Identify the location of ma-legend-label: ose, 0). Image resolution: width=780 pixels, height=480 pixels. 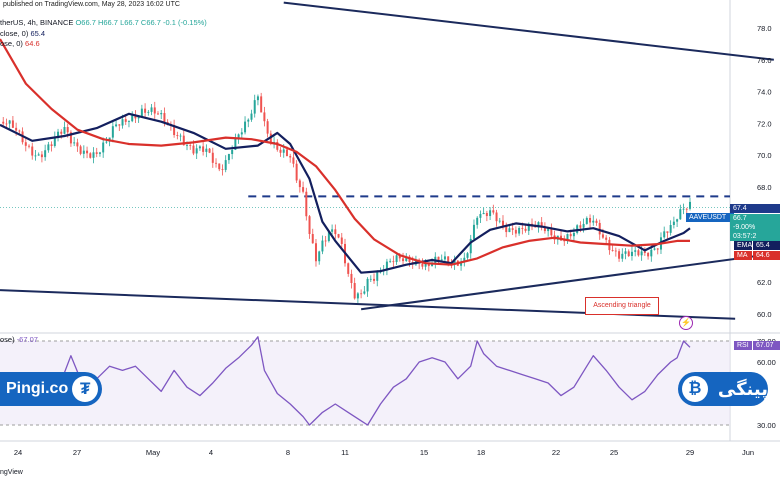
(11, 43).